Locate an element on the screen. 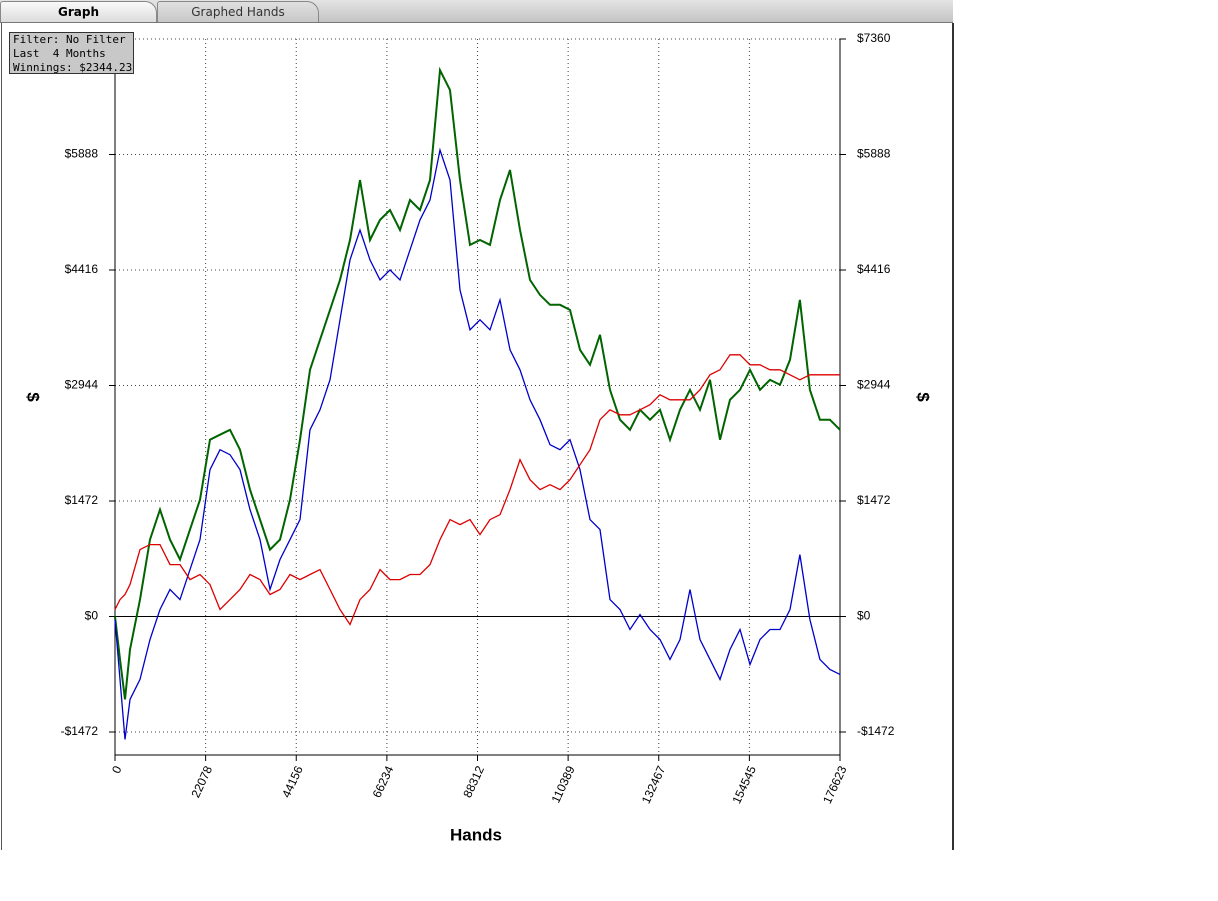 This screenshot has height=901, width=1218. x-tick-label: 88312 is located at coordinates (473, 781).